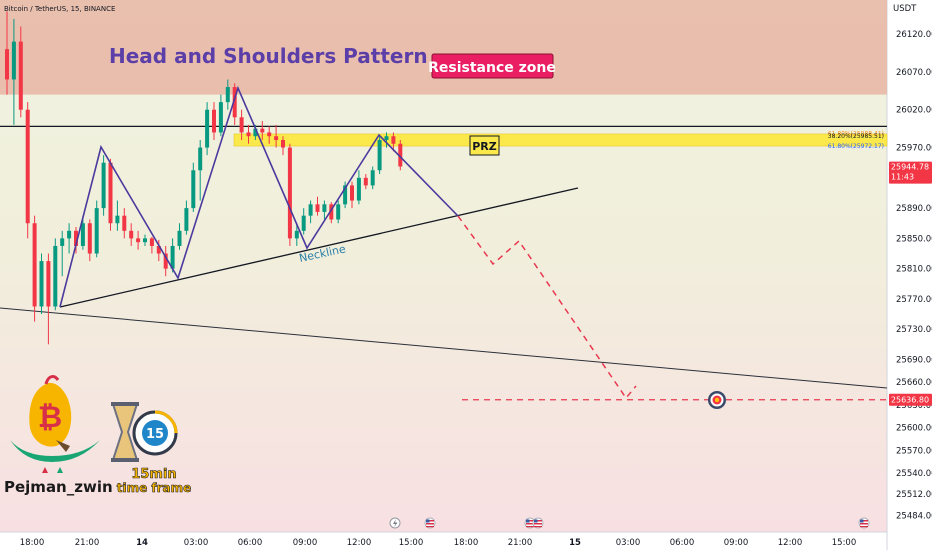 The width and height of the screenshot is (932, 550). Describe the element at coordinates (484, 145) in the screenshot. I see `prz-label: PRZ` at that location.